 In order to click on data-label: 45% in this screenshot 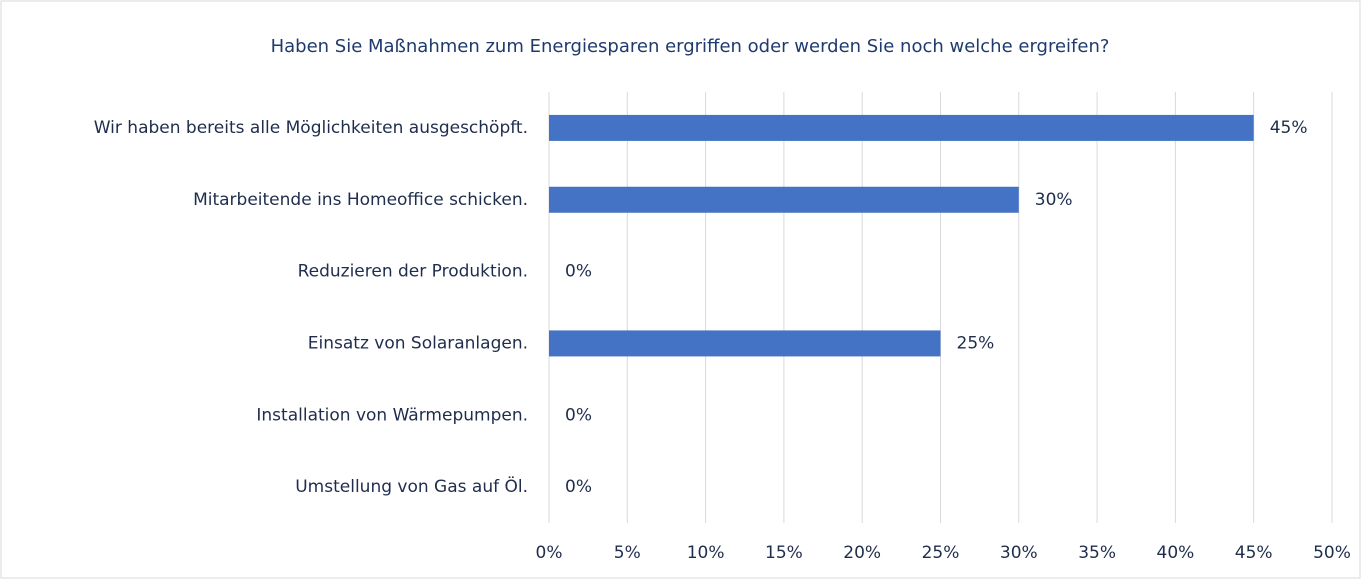, I will do `click(1289, 128)`.